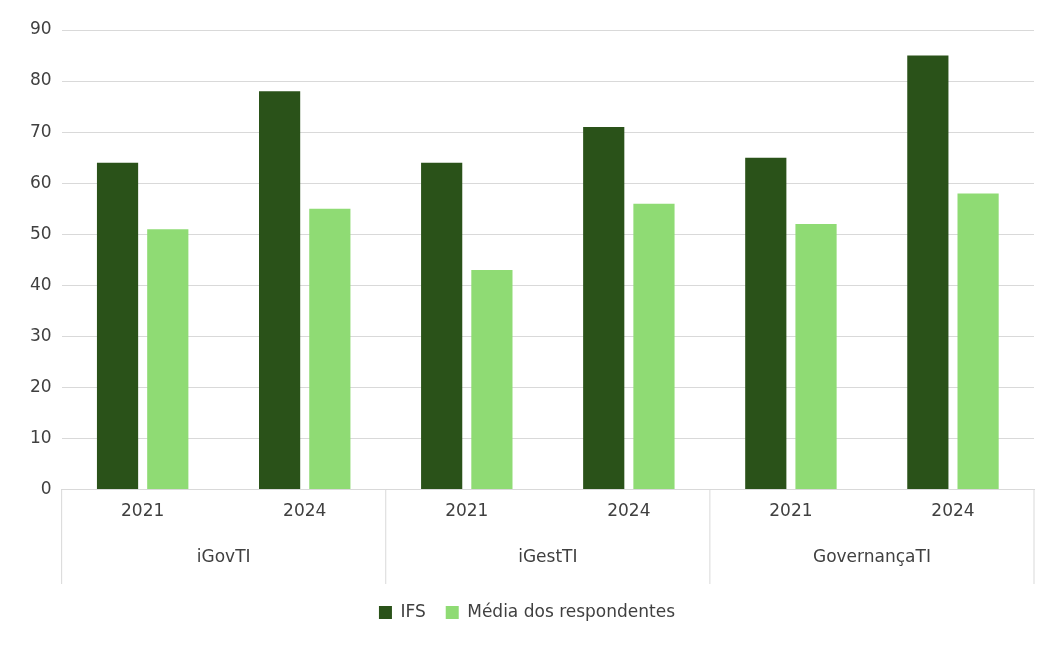 The image size is (1054, 651). Describe the element at coordinates (40, 130) in the screenshot. I see `y-tick-label: 70` at that location.